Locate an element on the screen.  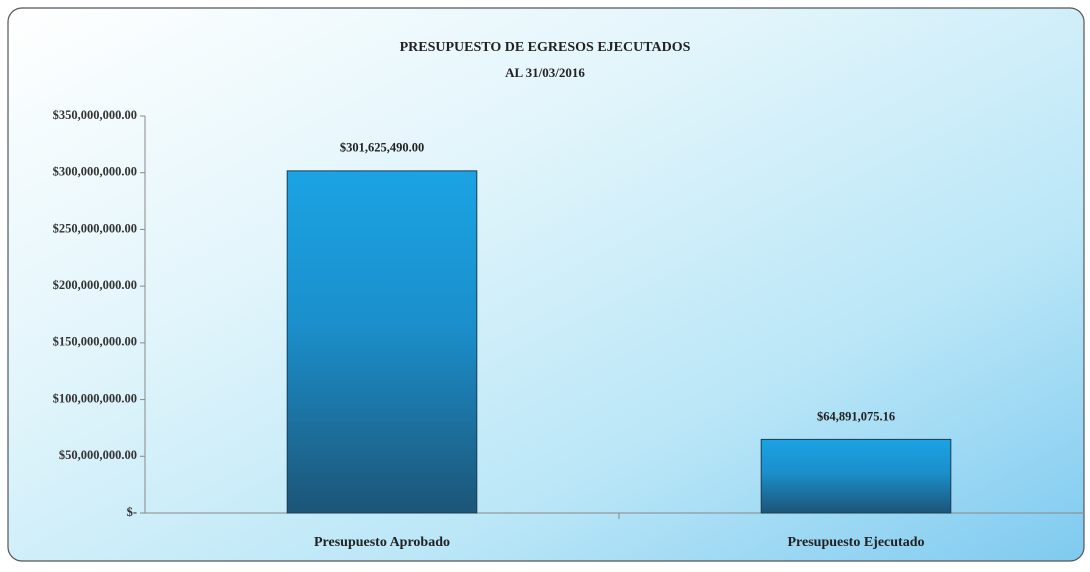
x-tick-label: Presupuesto Ejecutado is located at coordinates (855, 542).